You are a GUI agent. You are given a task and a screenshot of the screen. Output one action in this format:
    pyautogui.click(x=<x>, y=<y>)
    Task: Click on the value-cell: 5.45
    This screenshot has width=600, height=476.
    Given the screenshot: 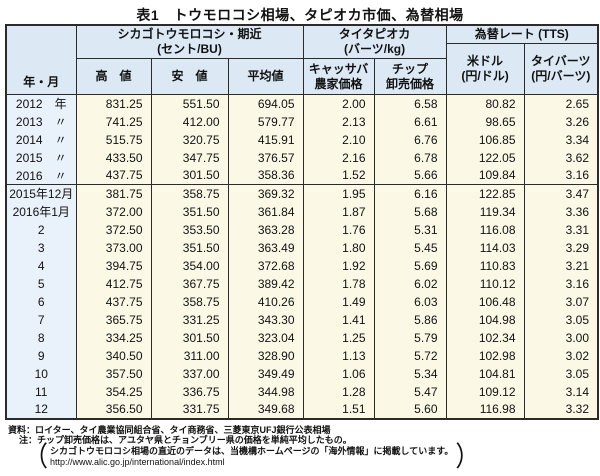 What is the action you would take?
    pyautogui.click(x=410, y=247)
    